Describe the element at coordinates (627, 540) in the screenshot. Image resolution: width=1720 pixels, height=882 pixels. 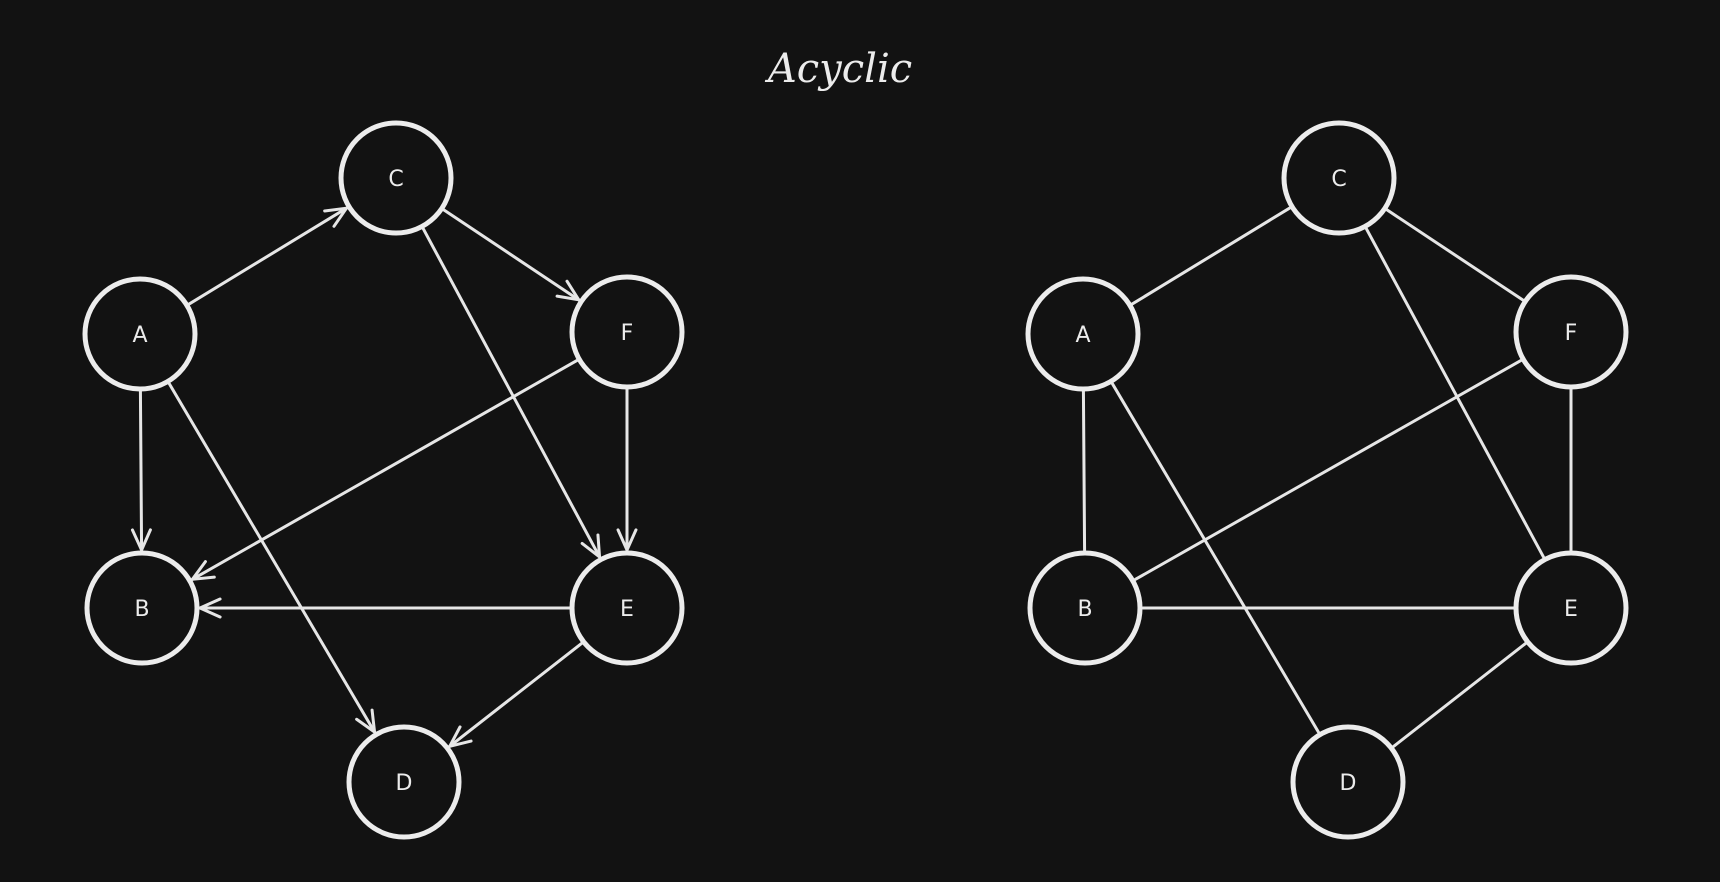
I see `arrowhead-f-e` at that location.